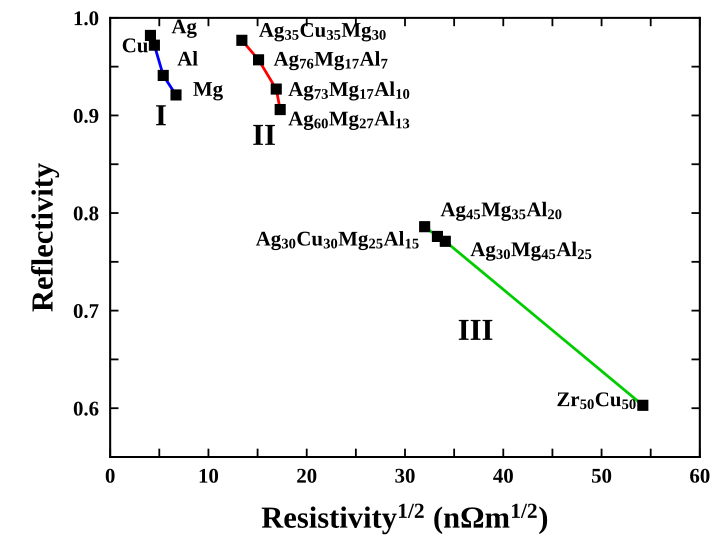 The height and width of the screenshot is (558, 720). What do you see at coordinates (331, 60) in the screenshot?
I see `annotation: Ag$_{76}$Mg$_{17}$Al$_{7}$` at bounding box center [331, 60].